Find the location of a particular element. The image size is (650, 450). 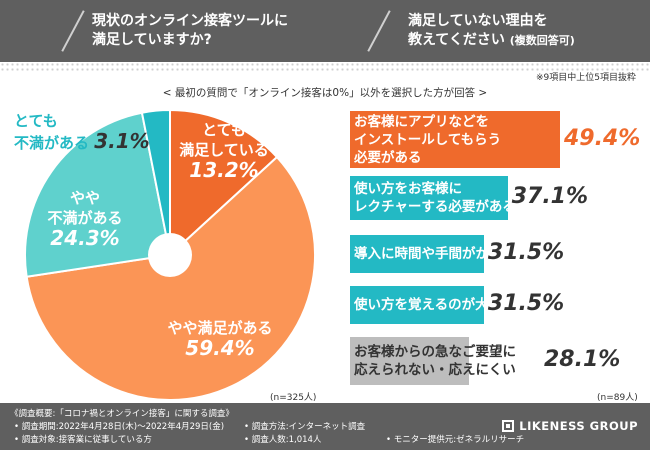

pie-label-text: 満足している is located at coordinates (224, 150).